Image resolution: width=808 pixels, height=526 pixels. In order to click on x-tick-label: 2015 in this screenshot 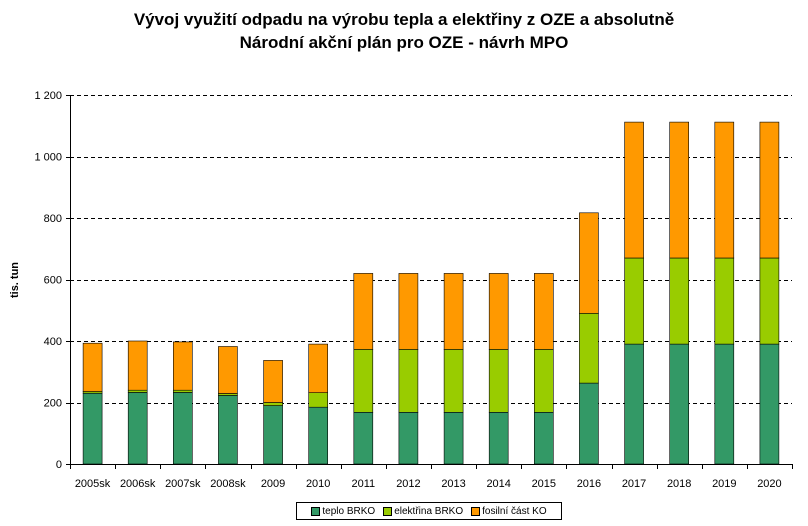, I will do `click(544, 484)`.